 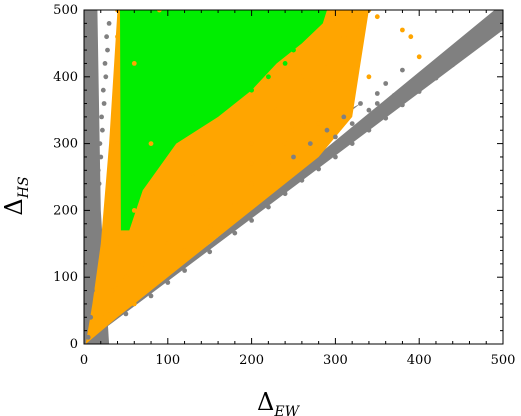 I want to click on x-tick-label-5: 500, so click(x=503, y=360).